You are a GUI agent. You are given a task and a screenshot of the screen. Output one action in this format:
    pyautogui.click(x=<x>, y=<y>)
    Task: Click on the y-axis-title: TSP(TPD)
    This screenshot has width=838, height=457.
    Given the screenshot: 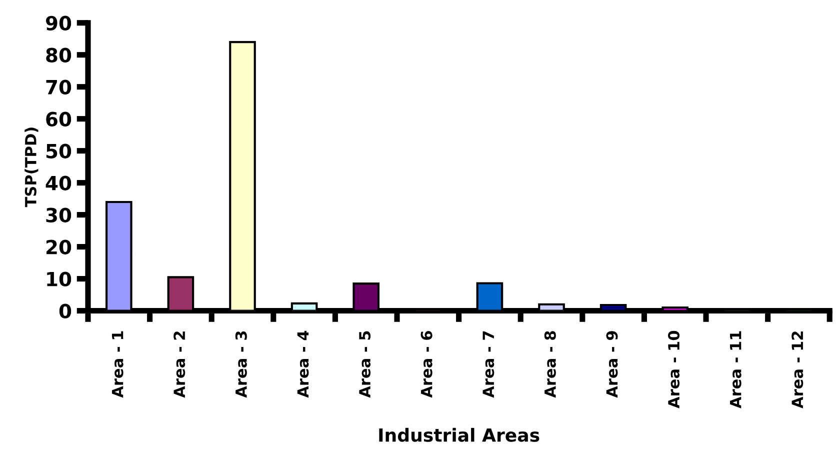 What is the action you would take?
    pyautogui.click(x=31, y=168)
    